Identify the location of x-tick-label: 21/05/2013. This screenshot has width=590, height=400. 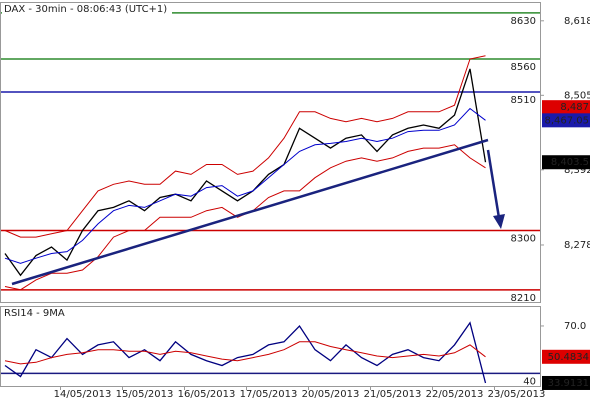
(393, 394).